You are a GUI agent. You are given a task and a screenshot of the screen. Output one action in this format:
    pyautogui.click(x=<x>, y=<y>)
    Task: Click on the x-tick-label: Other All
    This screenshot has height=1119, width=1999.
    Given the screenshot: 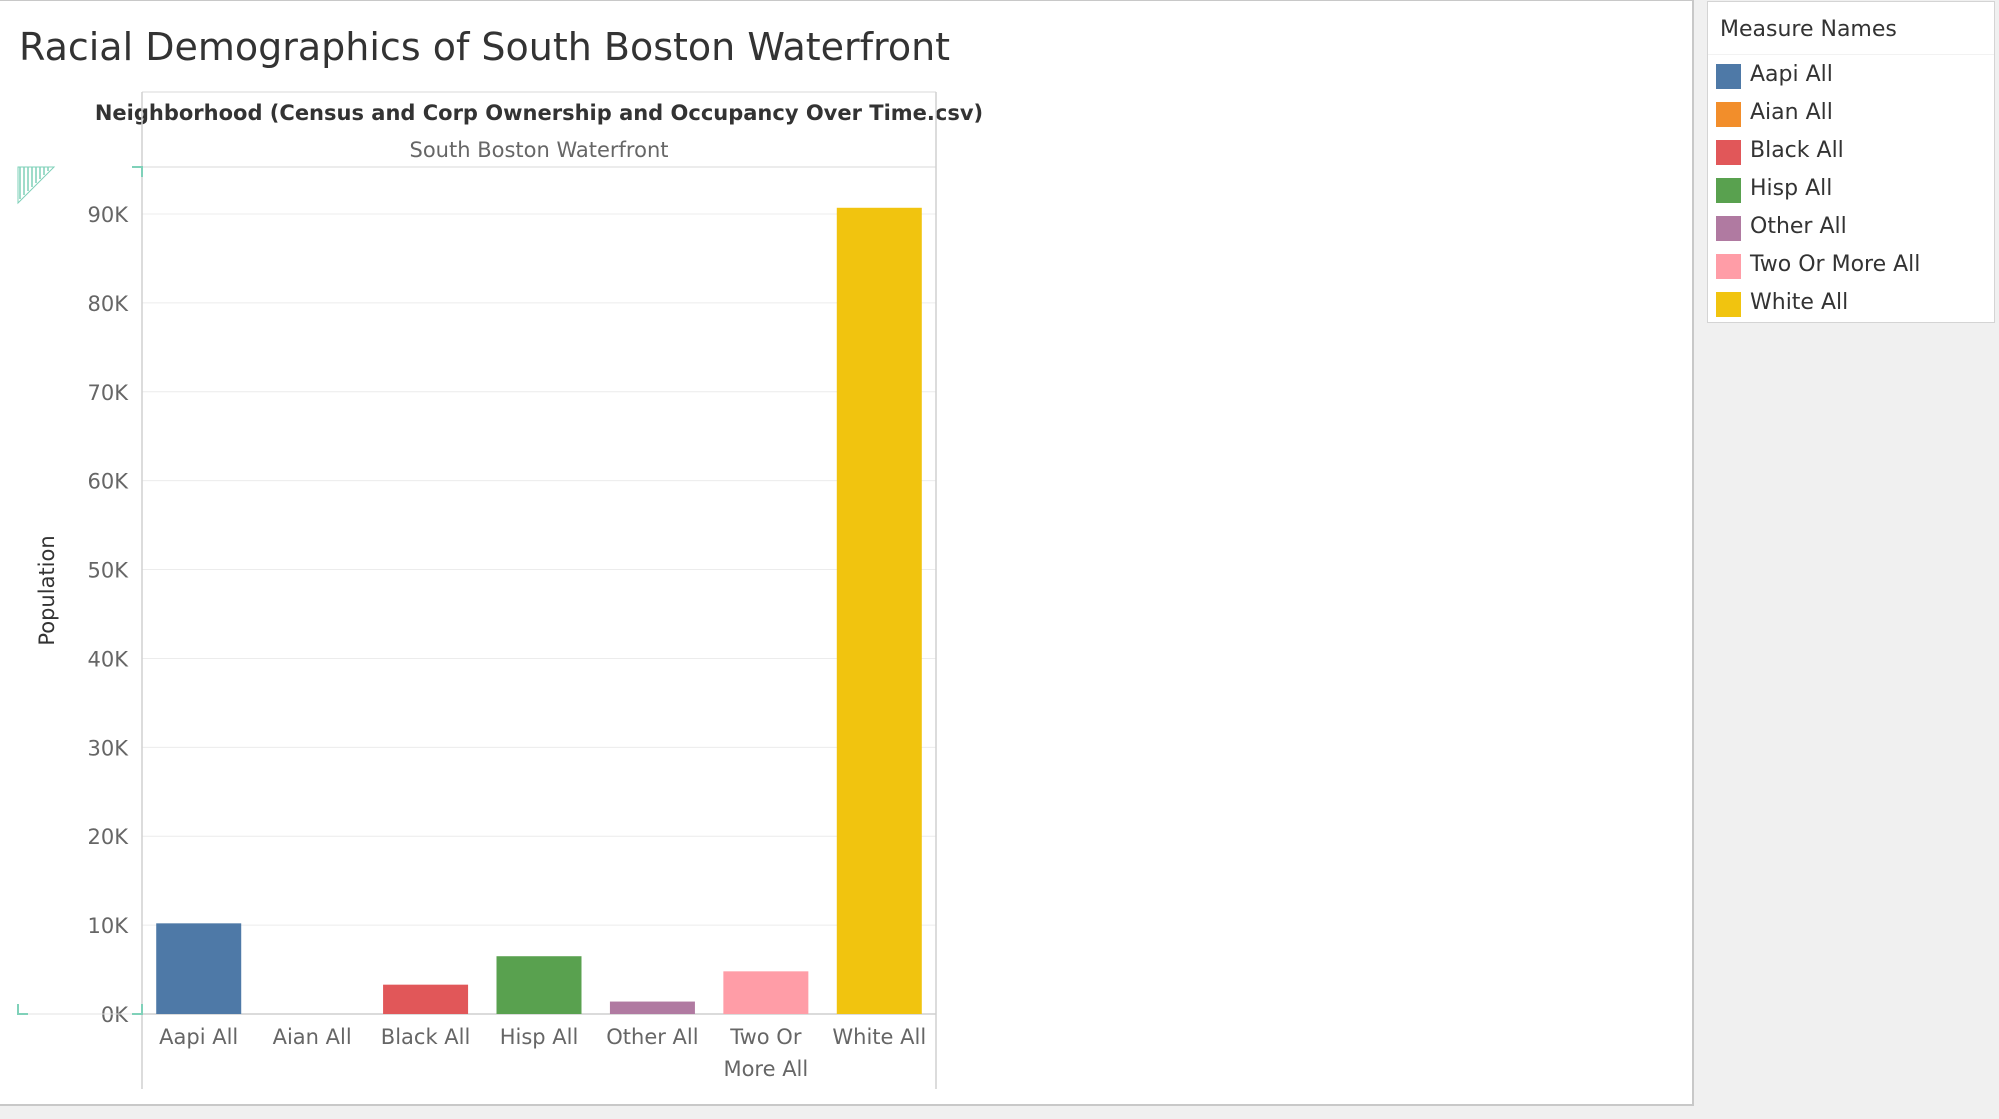 What is the action you would take?
    pyautogui.click(x=652, y=1037)
    